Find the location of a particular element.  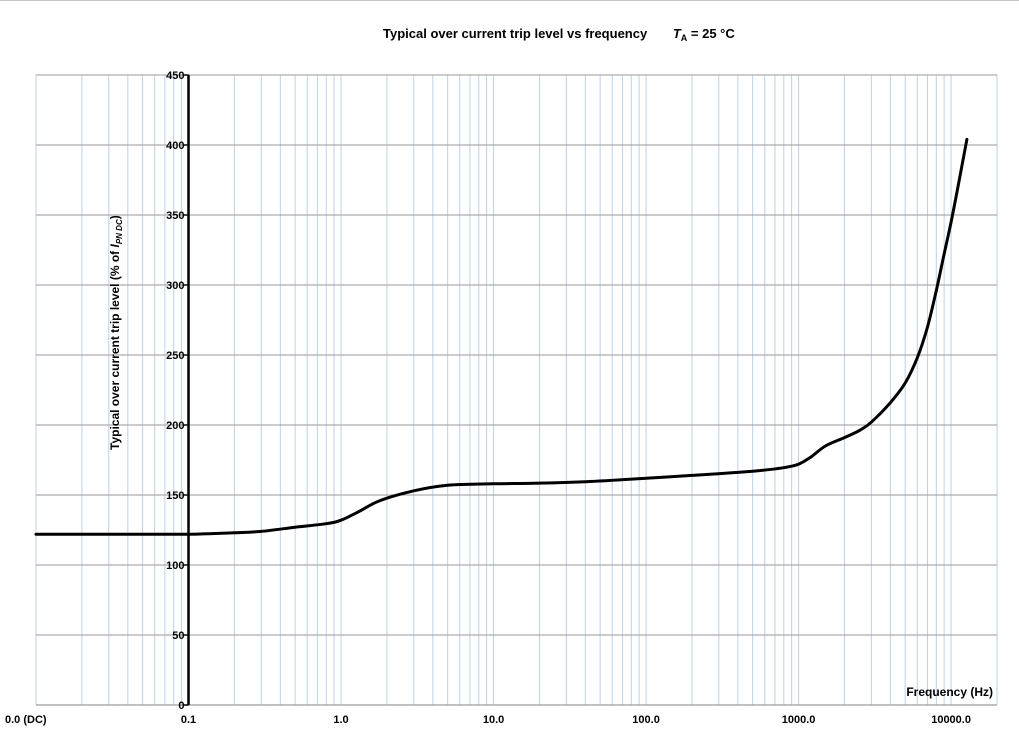

y-tick-label: 400 is located at coordinates (175, 146).